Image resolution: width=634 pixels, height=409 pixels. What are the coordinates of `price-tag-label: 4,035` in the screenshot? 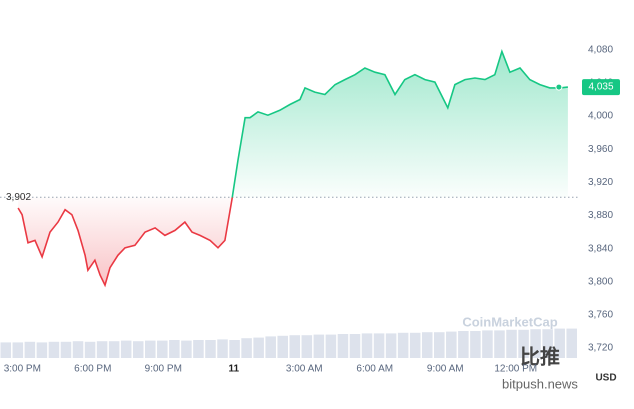 It's located at (600, 87).